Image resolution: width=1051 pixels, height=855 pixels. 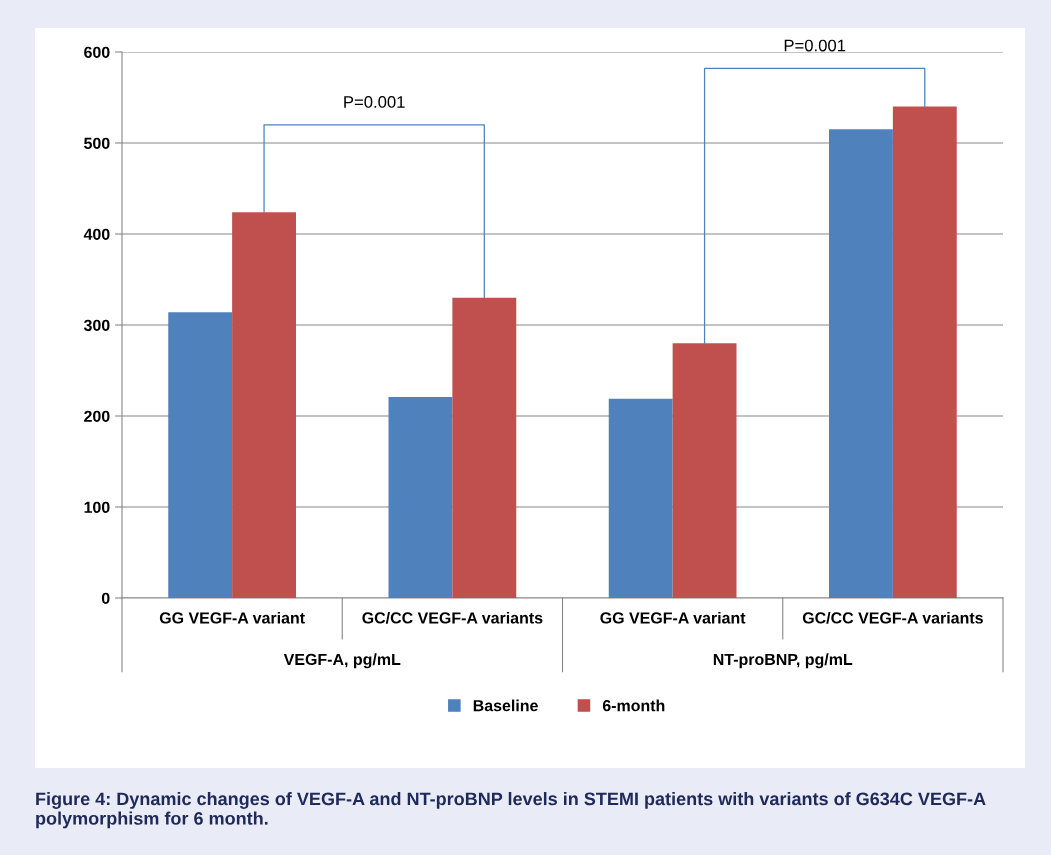 I want to click on y-tick-label: 300, so click(x=96, y=325).